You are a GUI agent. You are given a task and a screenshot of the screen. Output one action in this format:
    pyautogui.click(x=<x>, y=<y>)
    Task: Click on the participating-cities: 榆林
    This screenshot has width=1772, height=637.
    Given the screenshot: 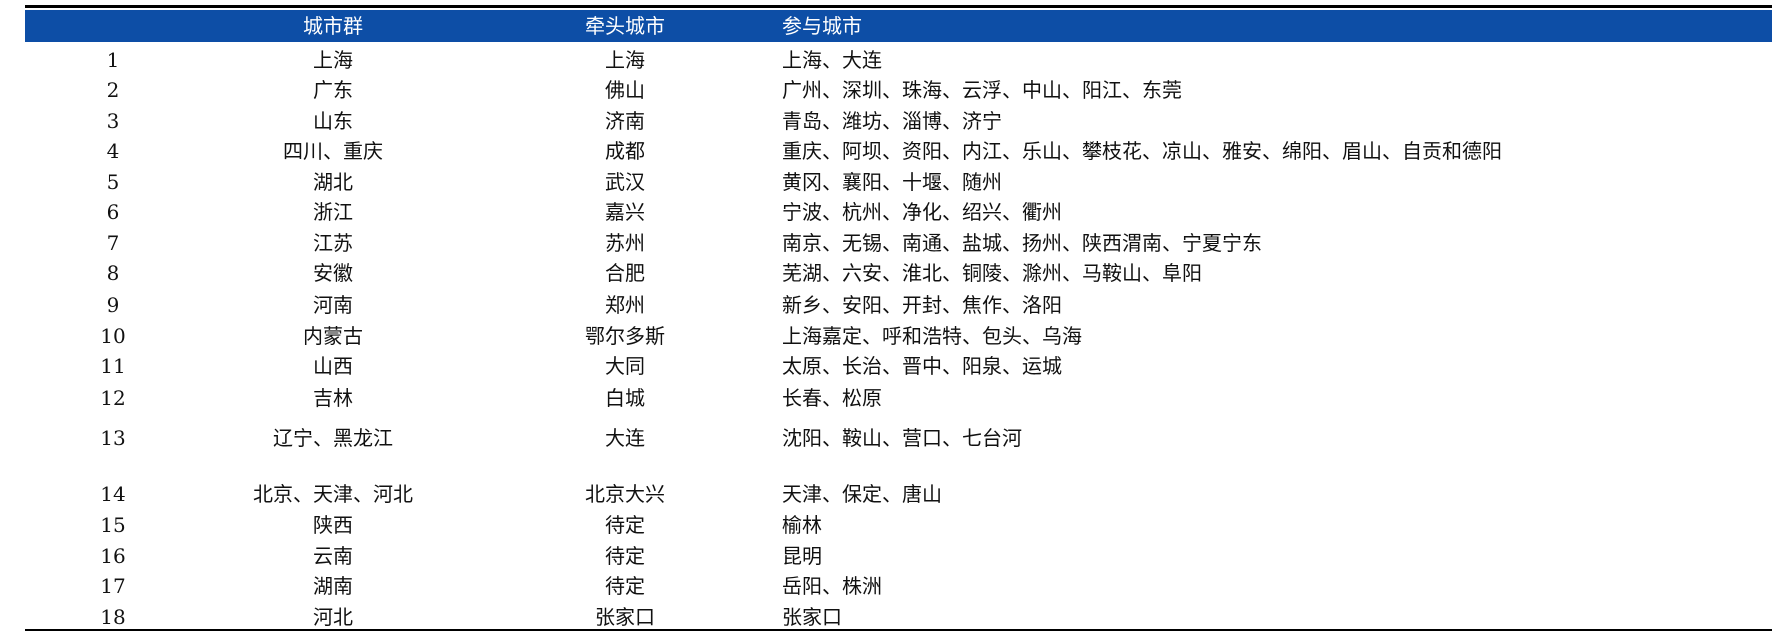 What is the action you would take?
    pyautogui.click(x=802, y=525)
    